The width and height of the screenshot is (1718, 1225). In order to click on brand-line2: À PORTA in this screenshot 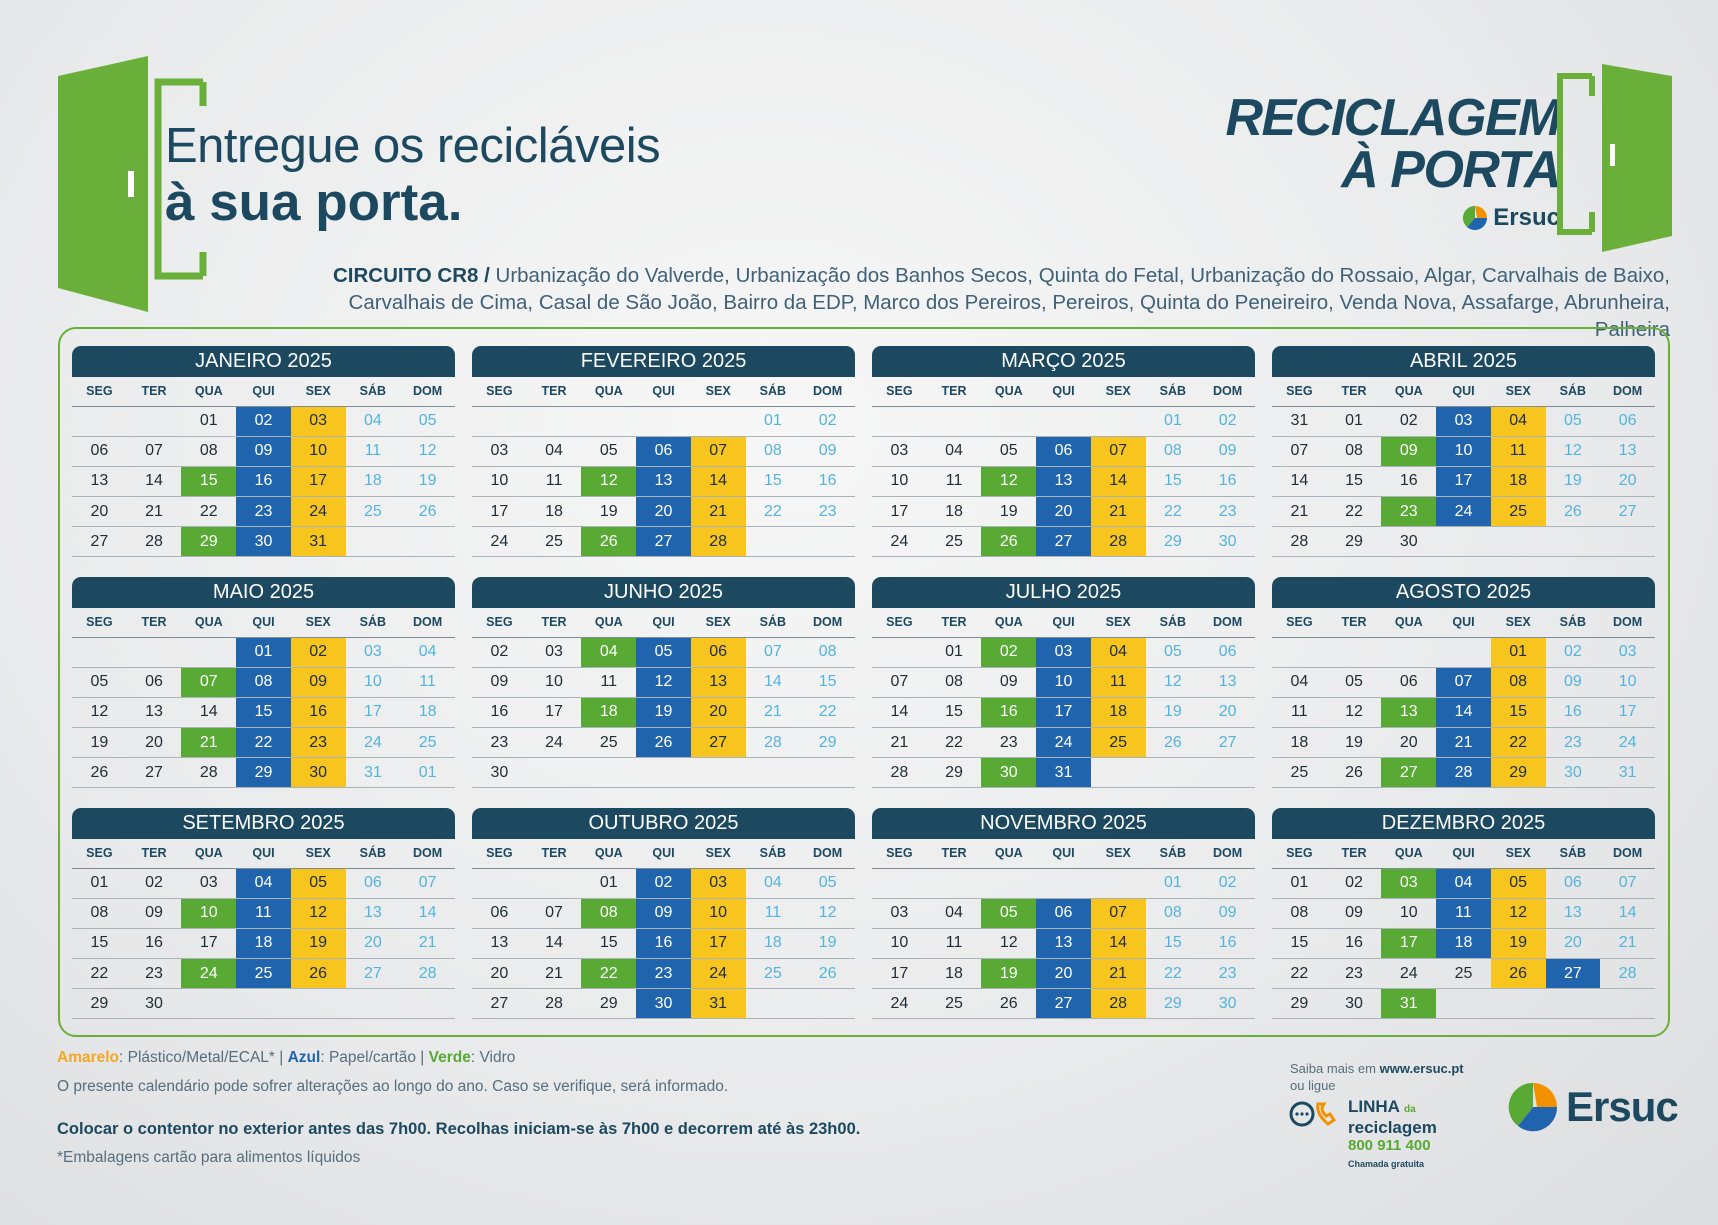, I will do `click(1451, 170)`.